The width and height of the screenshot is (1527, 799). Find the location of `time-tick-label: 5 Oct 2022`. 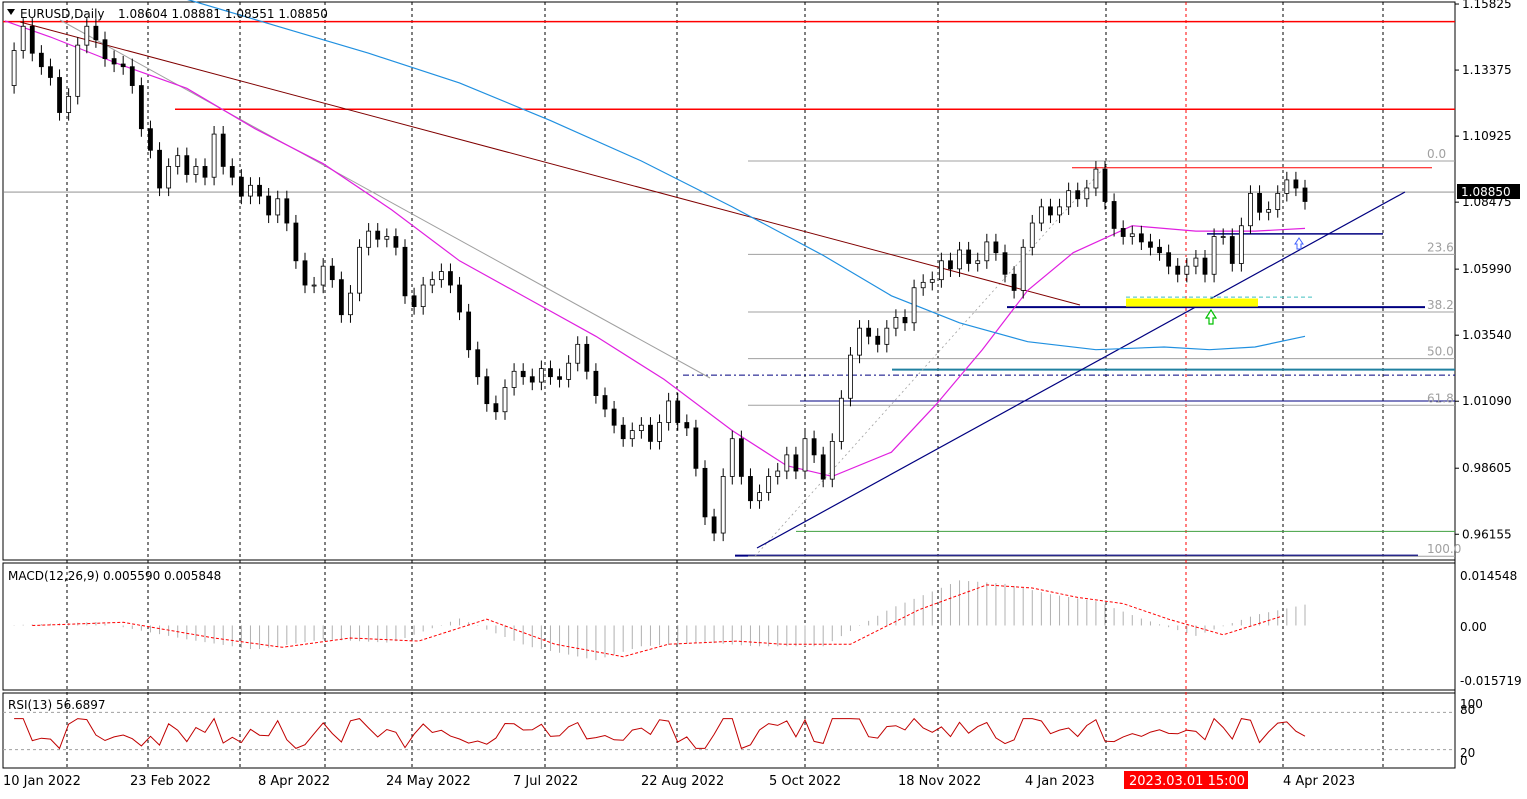

time-tick-label: 5 Oct 2022 is located at coordinates (805, 781).